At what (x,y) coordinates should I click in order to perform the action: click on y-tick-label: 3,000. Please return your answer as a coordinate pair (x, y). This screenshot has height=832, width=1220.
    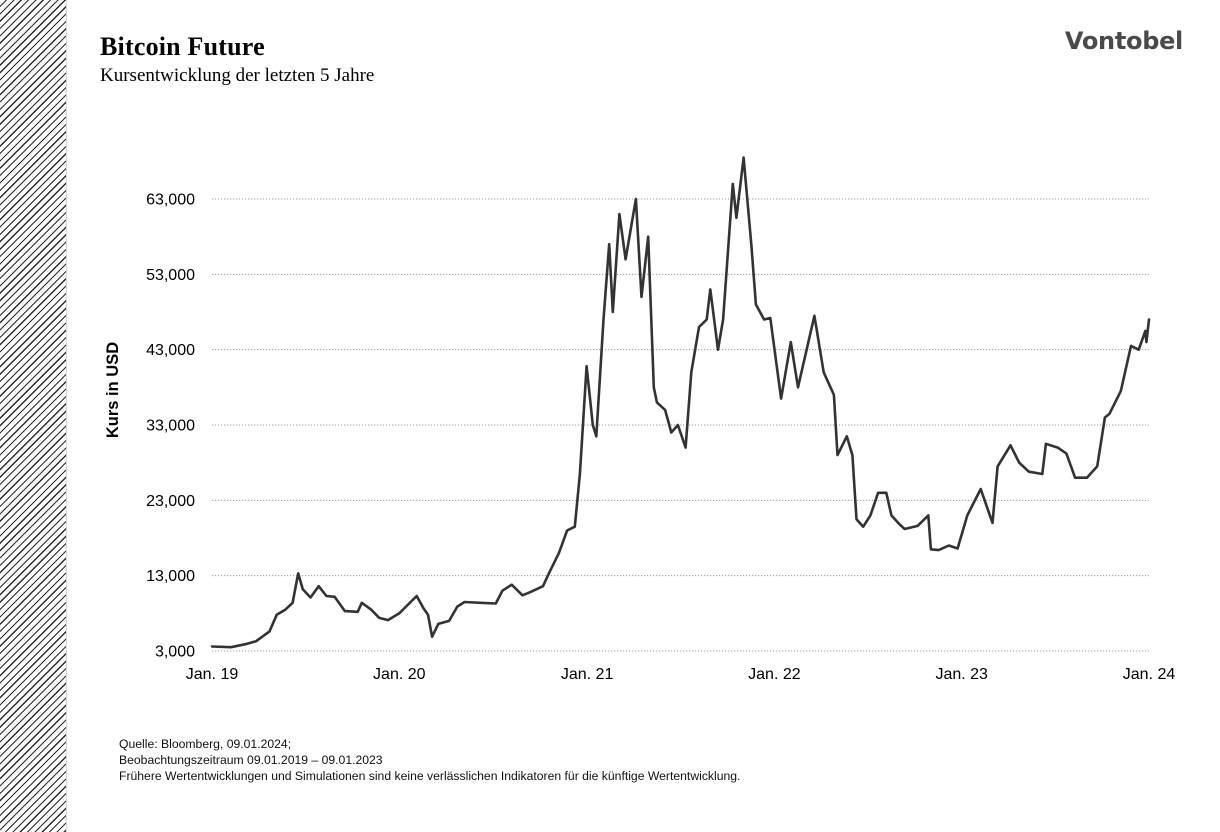
    Looking at the image, I should click on (175, 652).